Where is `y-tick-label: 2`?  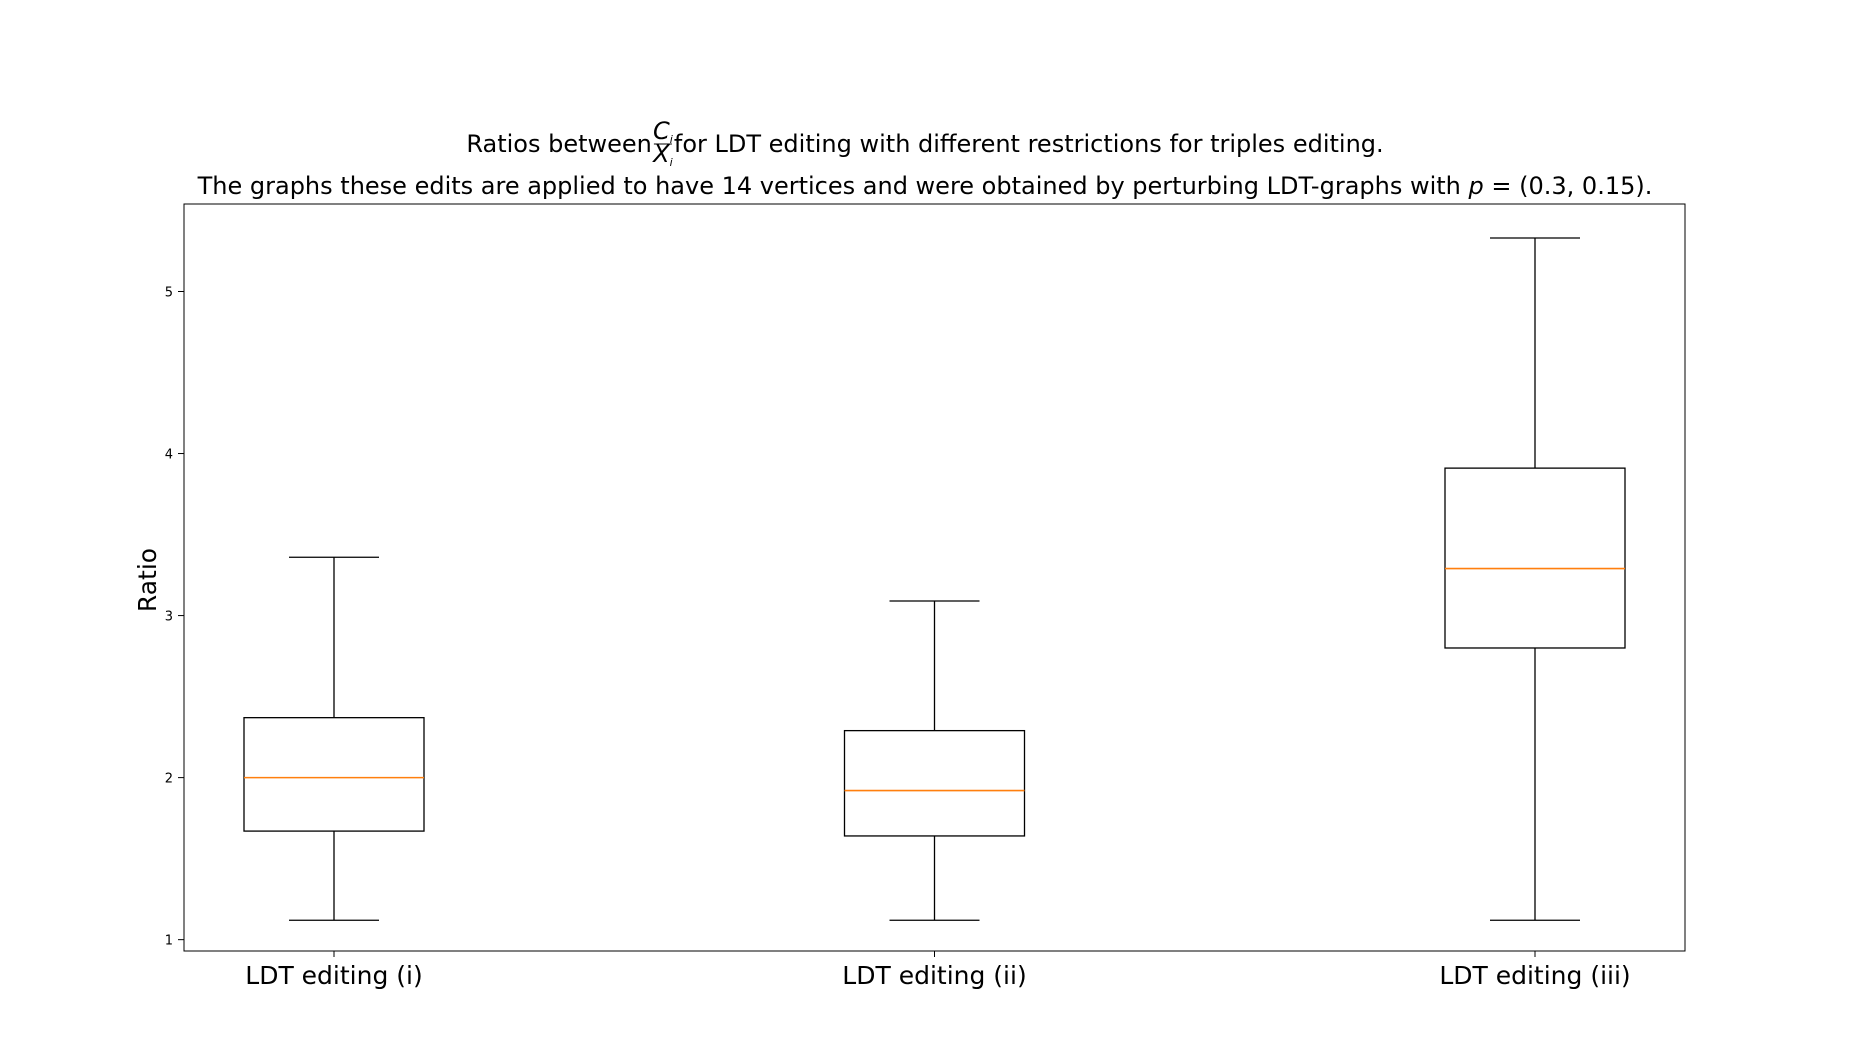
y-tick-label: 2 is located at coordinates (169, 779).